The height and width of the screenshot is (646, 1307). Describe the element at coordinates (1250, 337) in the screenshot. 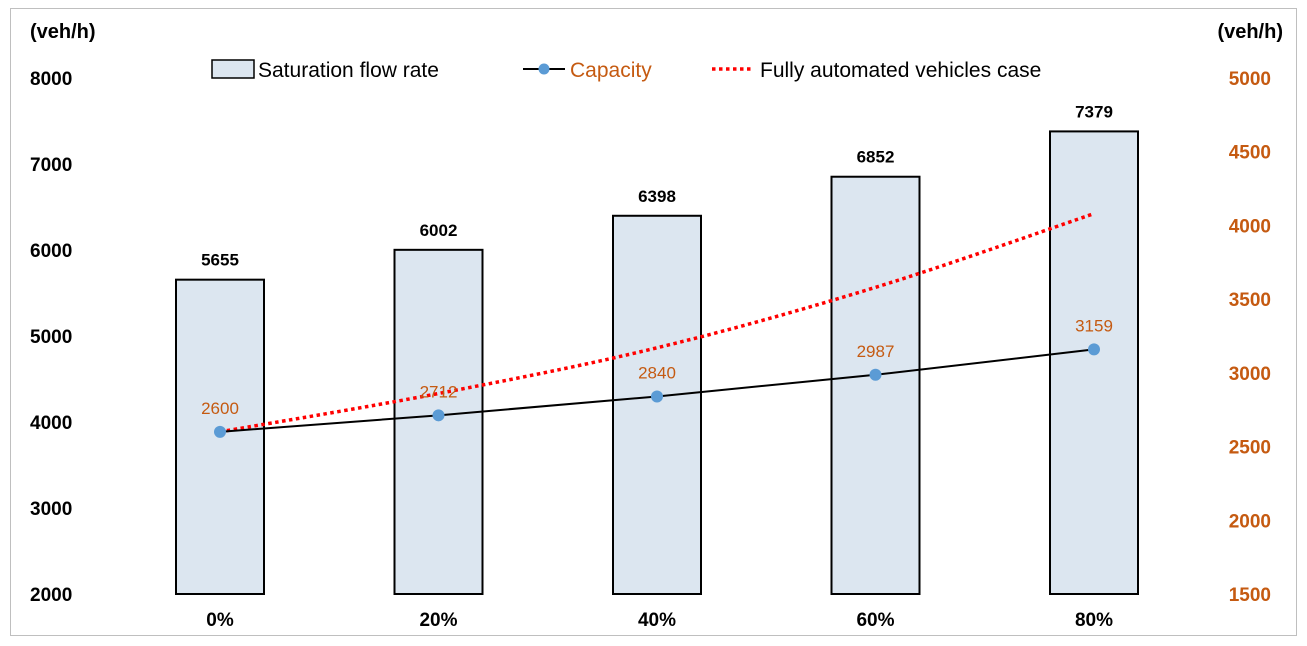

I see `right-axis-ticks: 1500 2000 2500 3000 3500 4000 4500 5000` at that location.